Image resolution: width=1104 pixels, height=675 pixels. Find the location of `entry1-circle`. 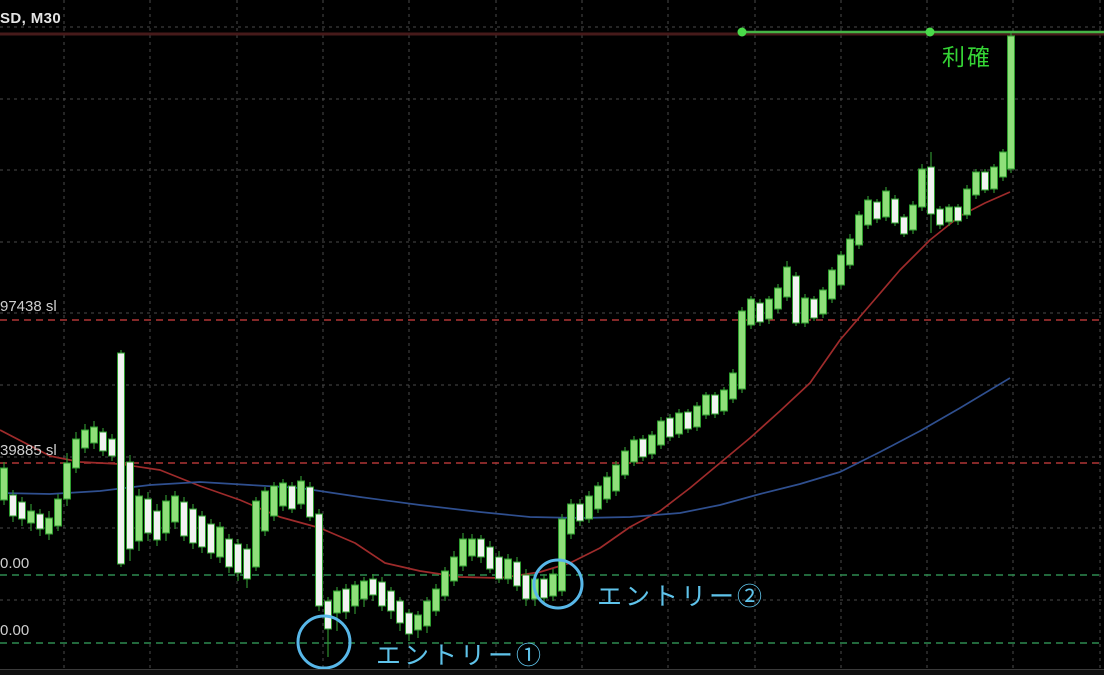

entry1-circle is located at coordinates (324, 642).